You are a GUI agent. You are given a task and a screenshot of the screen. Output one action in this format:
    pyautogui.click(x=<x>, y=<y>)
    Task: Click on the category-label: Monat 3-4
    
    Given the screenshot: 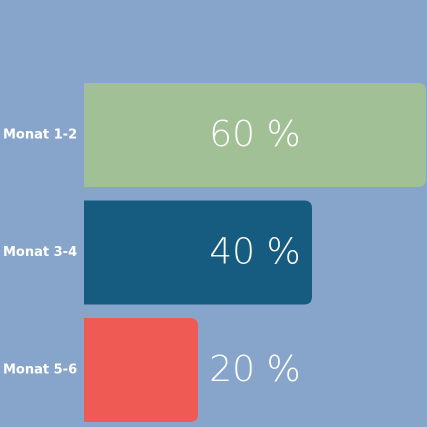 What is the action you would take?
    pyautogui.click(x=40, y=252)
    